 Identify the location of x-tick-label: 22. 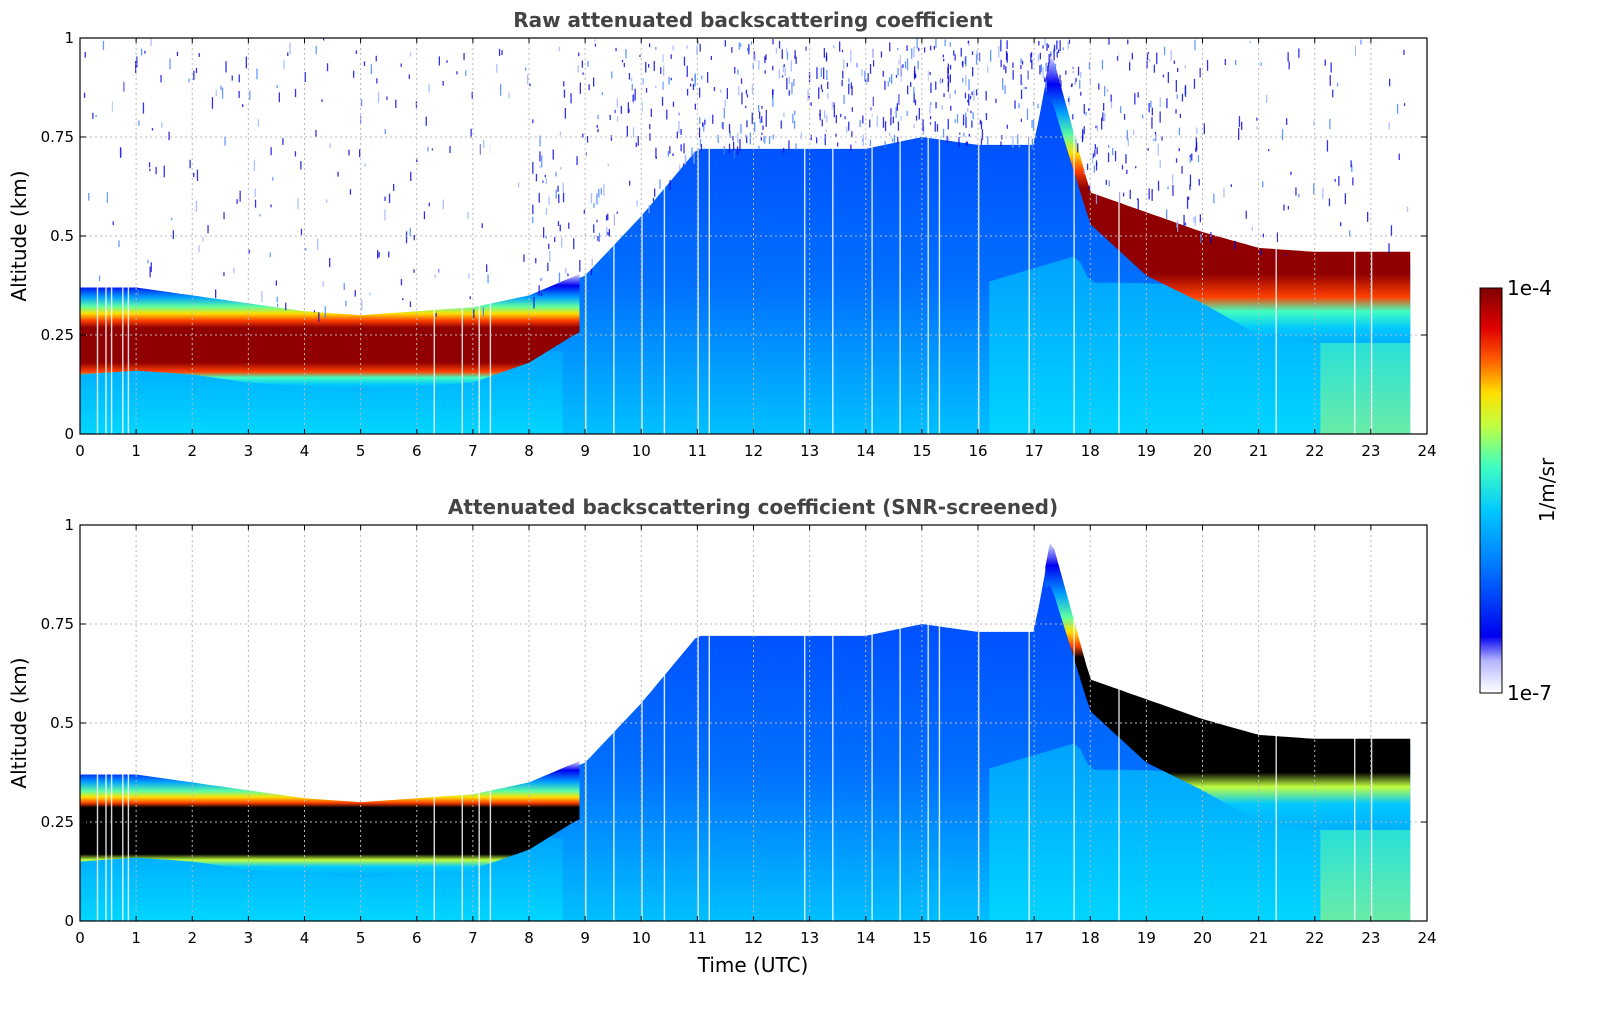
(1314, 451).